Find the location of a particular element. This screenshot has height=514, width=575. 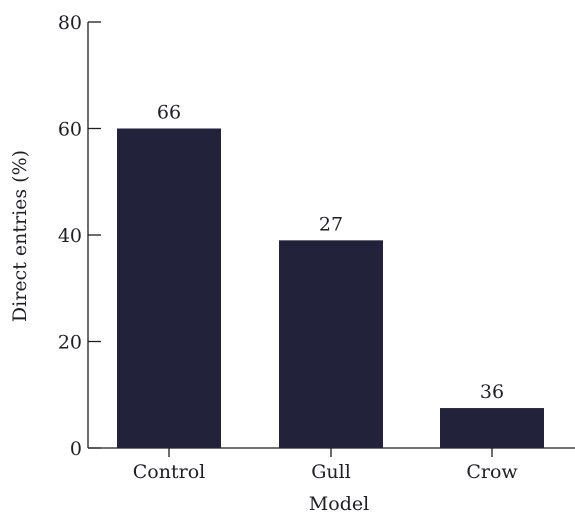

x-tick-label: Crow is located at coordinates (492, 472).